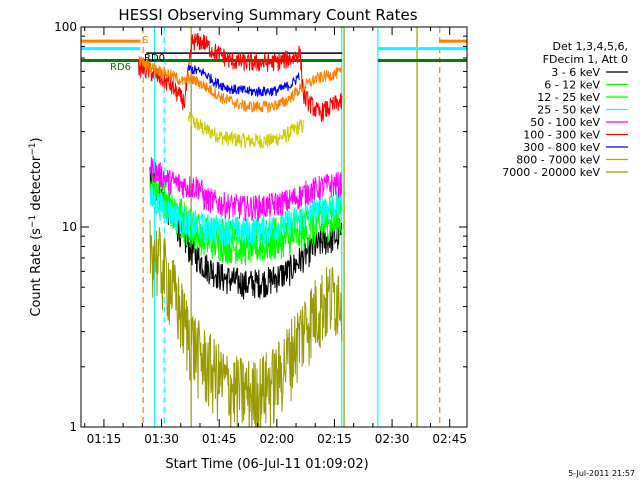  What do you see at coordinates (561, 135) in the screenshot?
I see `legend-label: 100 - 300 keV` at bounding box center [561, 135].